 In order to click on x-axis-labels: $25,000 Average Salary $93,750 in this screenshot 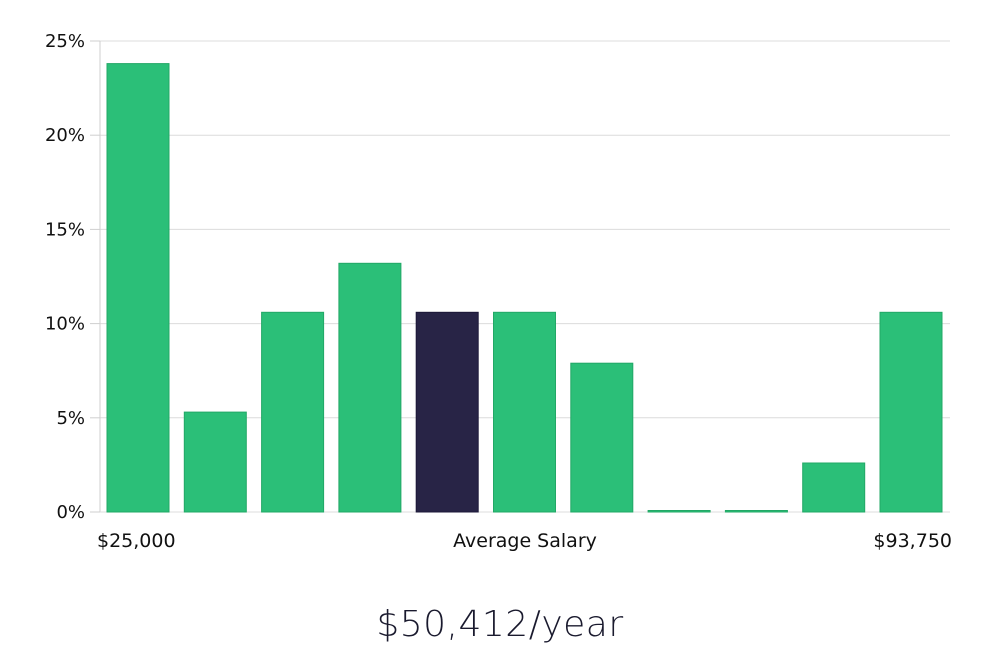, I will do `click(524, 541)`.